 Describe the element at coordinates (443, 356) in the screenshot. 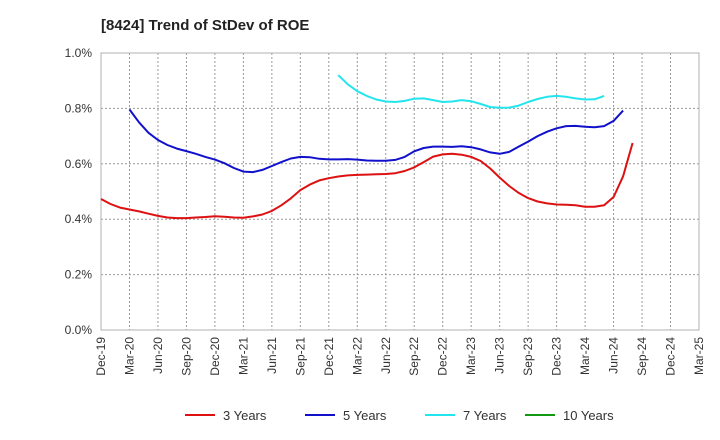

I see `x-tick-label: Dec-22` at that location.